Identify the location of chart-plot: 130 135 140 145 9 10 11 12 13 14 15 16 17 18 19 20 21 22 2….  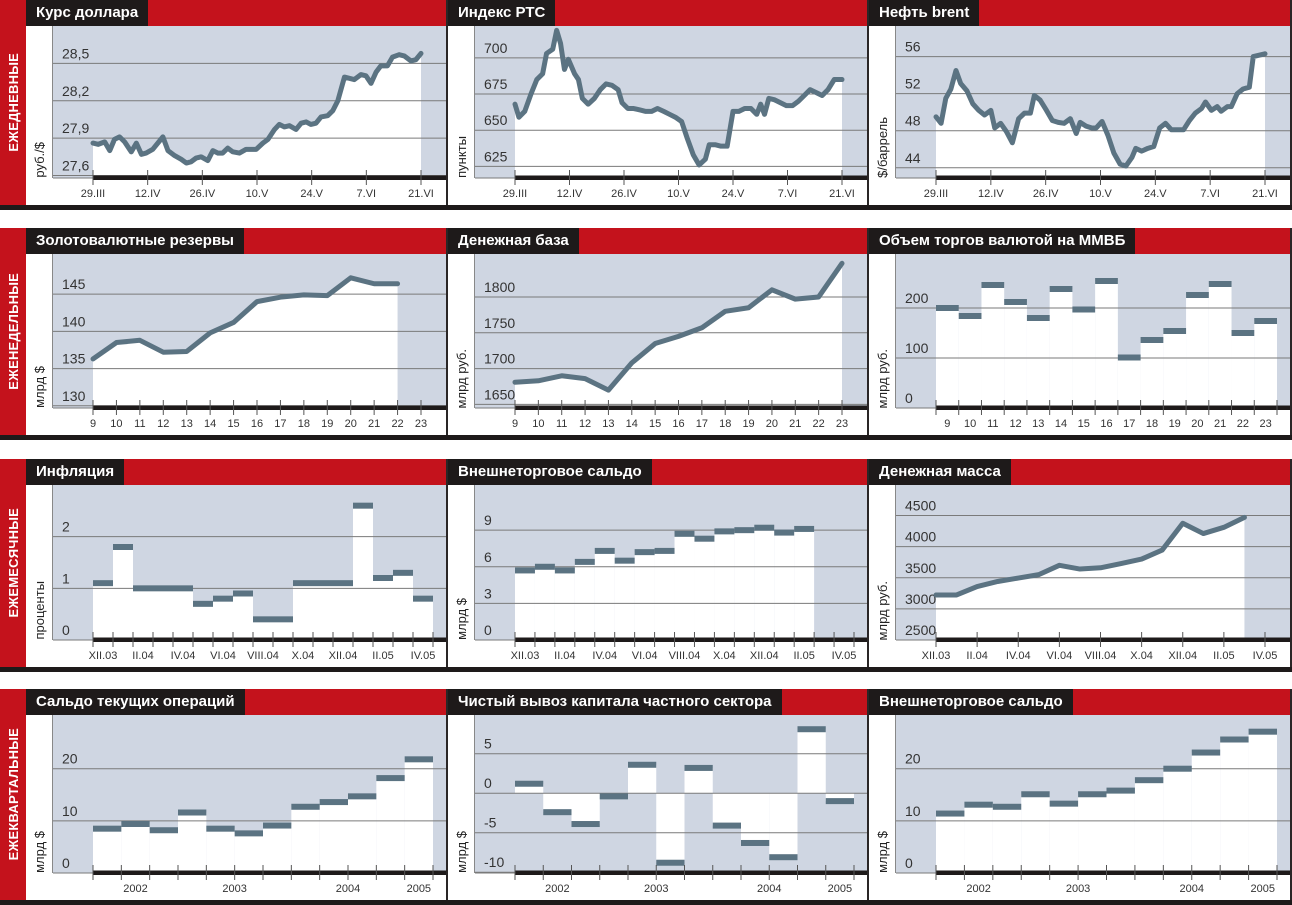
(249, 344).